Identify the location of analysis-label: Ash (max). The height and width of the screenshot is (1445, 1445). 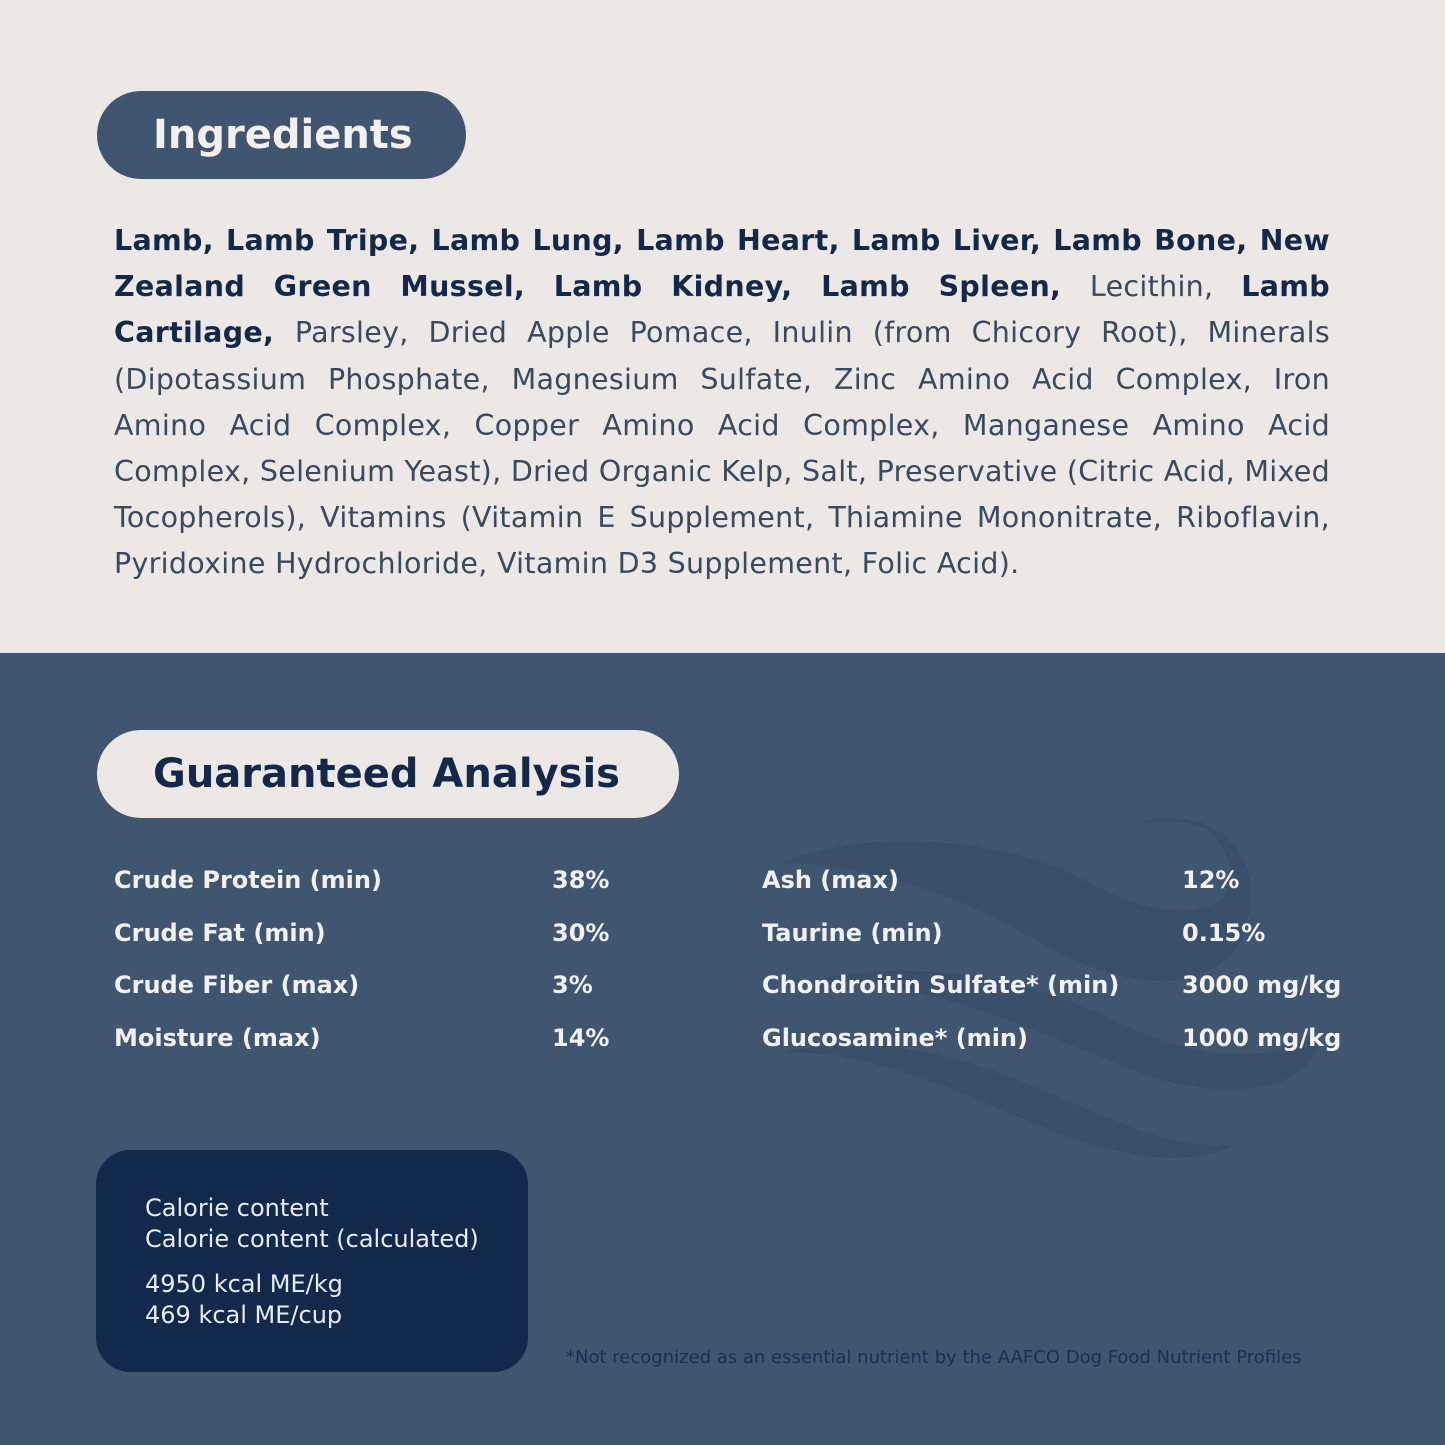
(830, 880).